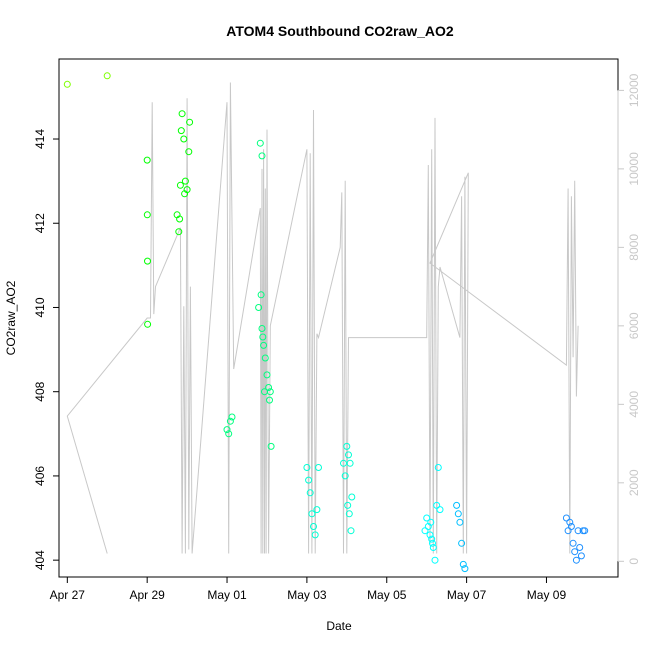 The height and width of the screenshot is (650, 650). I want to click on x-tick-label: Apr 27, so click(68, 595).